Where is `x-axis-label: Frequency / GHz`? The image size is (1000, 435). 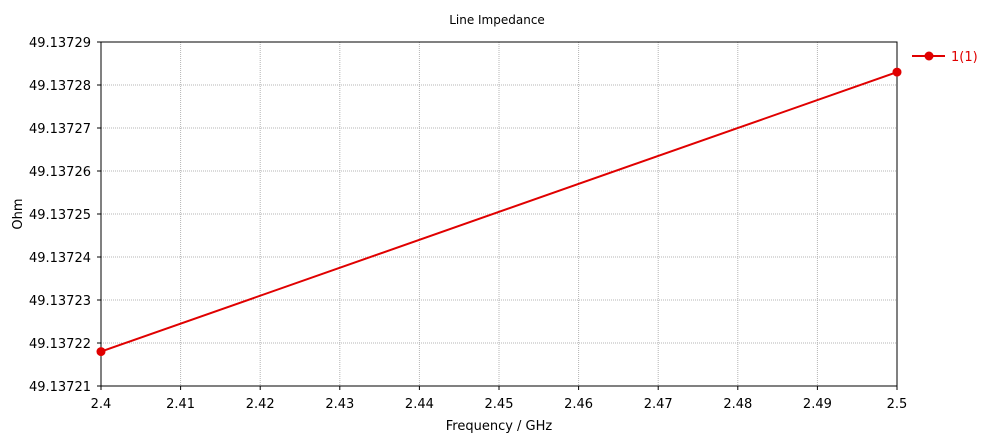 x-axis-label: Frequency / GHz is located at coordinates (499, 426).